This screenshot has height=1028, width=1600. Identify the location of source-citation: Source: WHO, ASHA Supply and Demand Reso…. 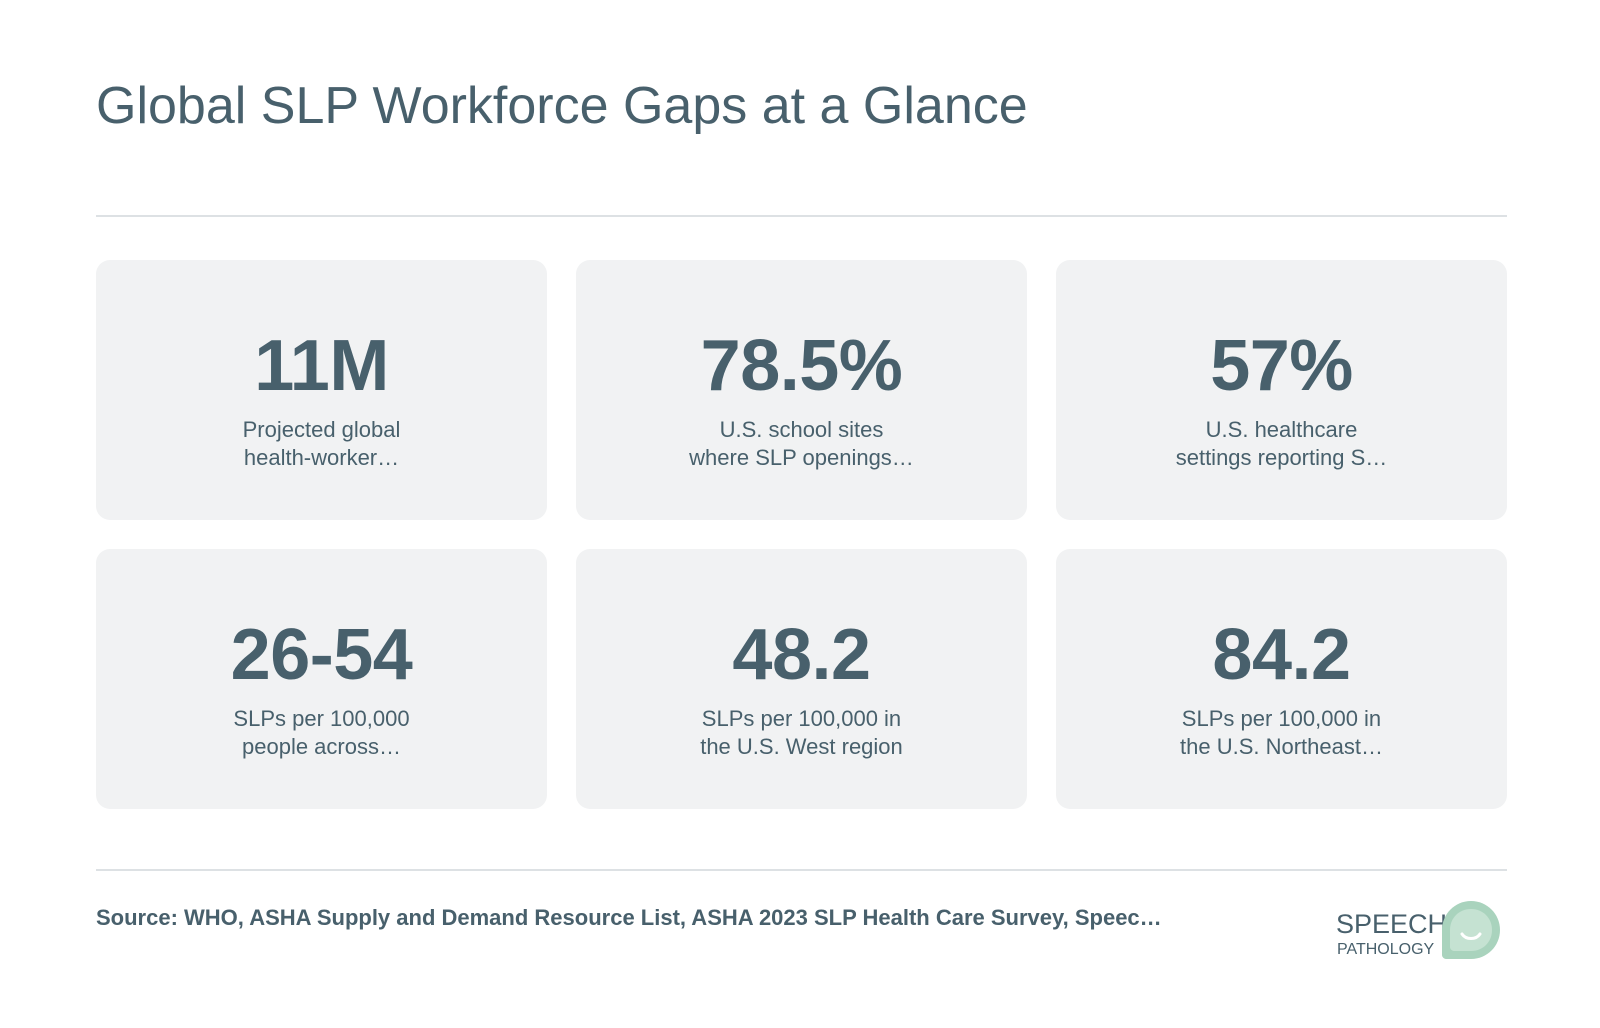
(629, 917).